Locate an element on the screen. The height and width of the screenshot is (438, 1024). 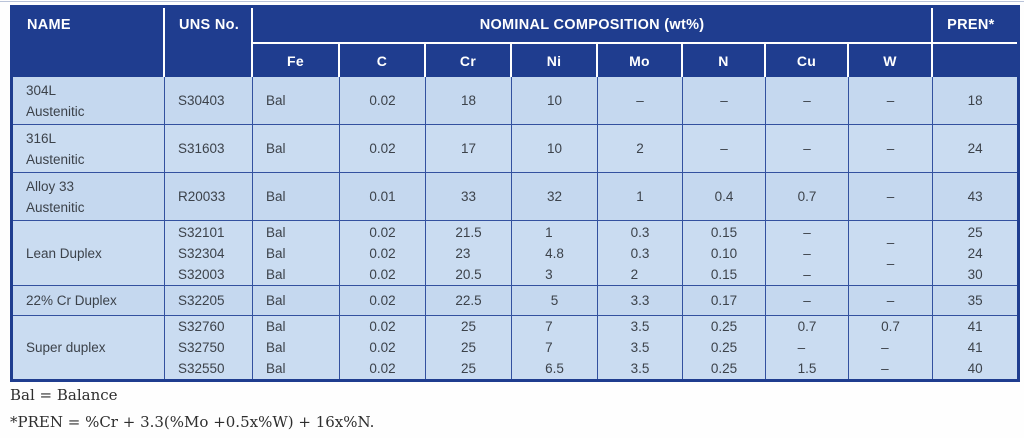
cell-n: 0.25 0.25 0.25 is located at coordinates (724, 347).